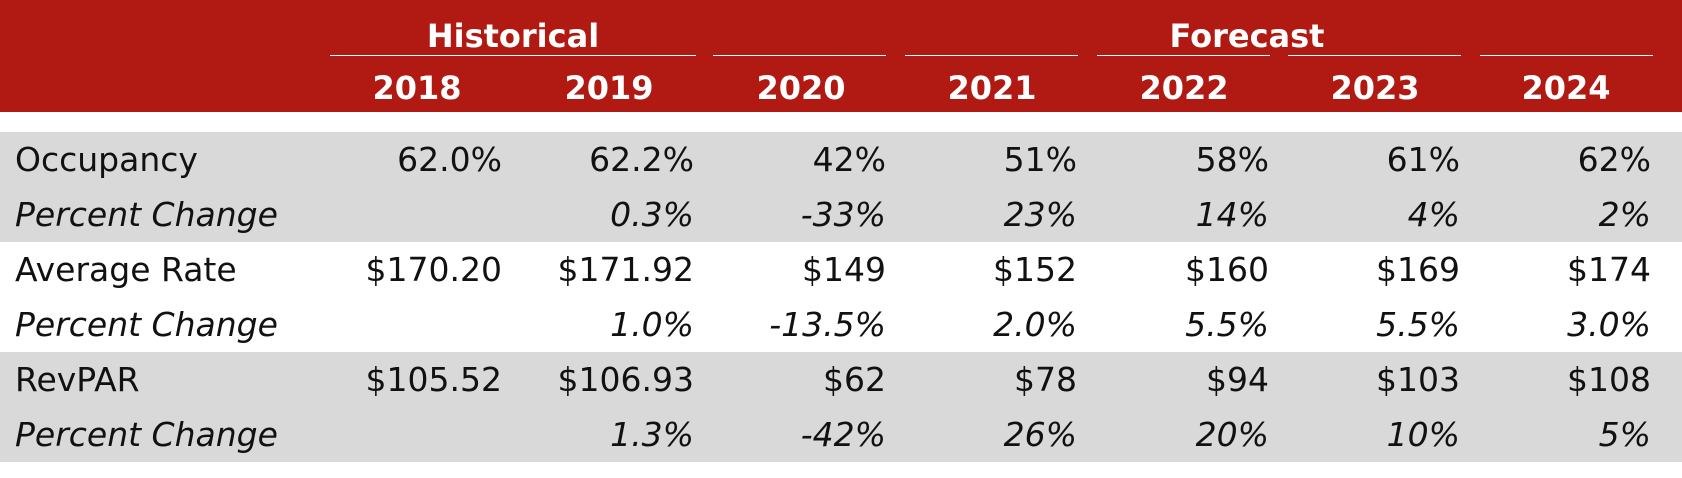 The height and width of the screenshot is (478, 1682). I want to click on table-cell: $94, so click(1237, 379).